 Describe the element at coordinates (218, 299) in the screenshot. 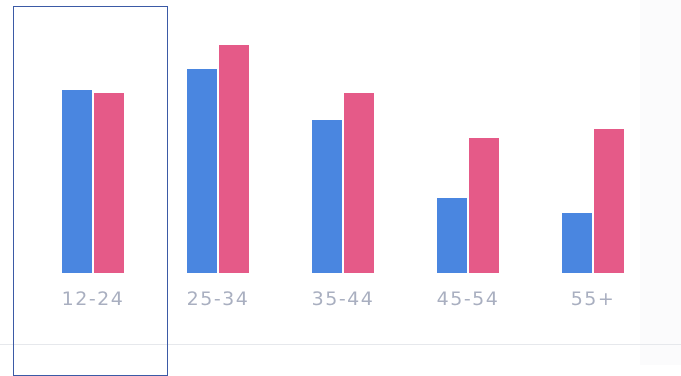

I see `x-tick-label: 25-34` at that location.